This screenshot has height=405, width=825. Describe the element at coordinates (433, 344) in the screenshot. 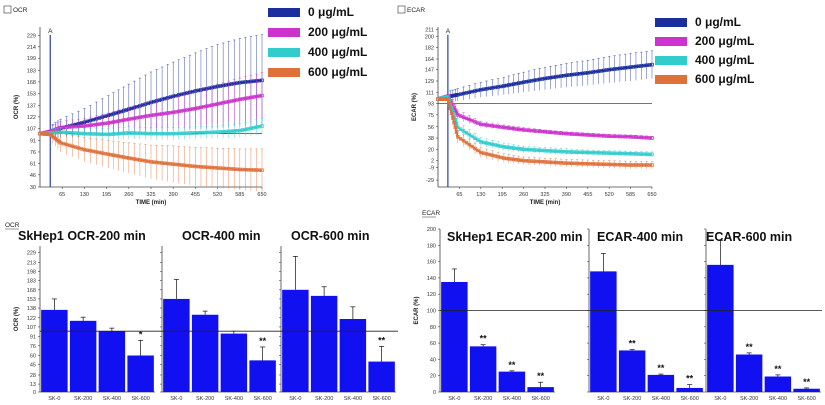

I see `ecar_bar-y-tick-label: 60` at that location.